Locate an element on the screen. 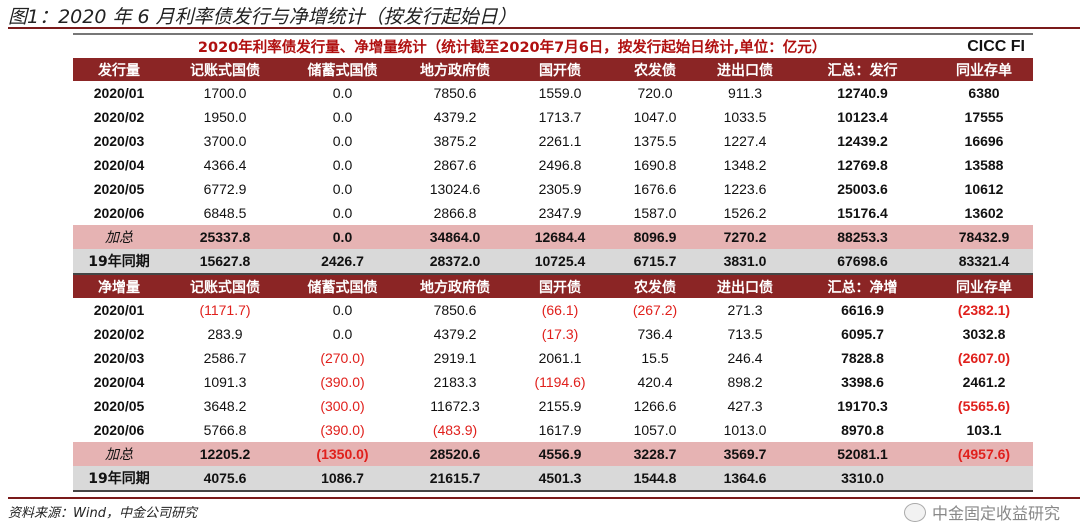 This screenshot has height=524, width=1080. table-cell: 3648.2 is located at coordinates (225, 406).